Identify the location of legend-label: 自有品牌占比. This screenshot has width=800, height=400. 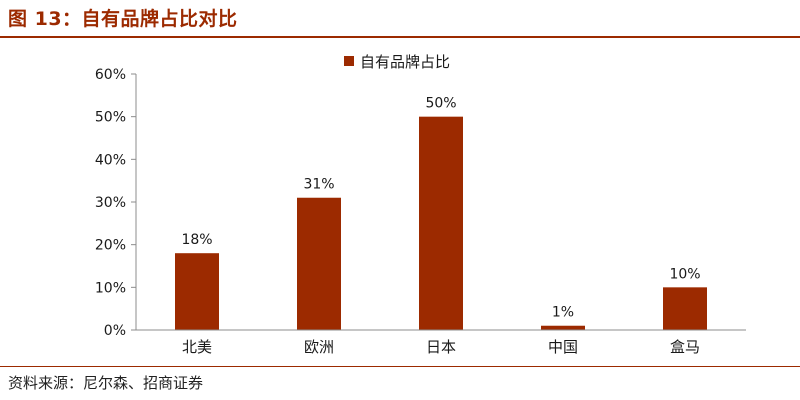
(405, 62).